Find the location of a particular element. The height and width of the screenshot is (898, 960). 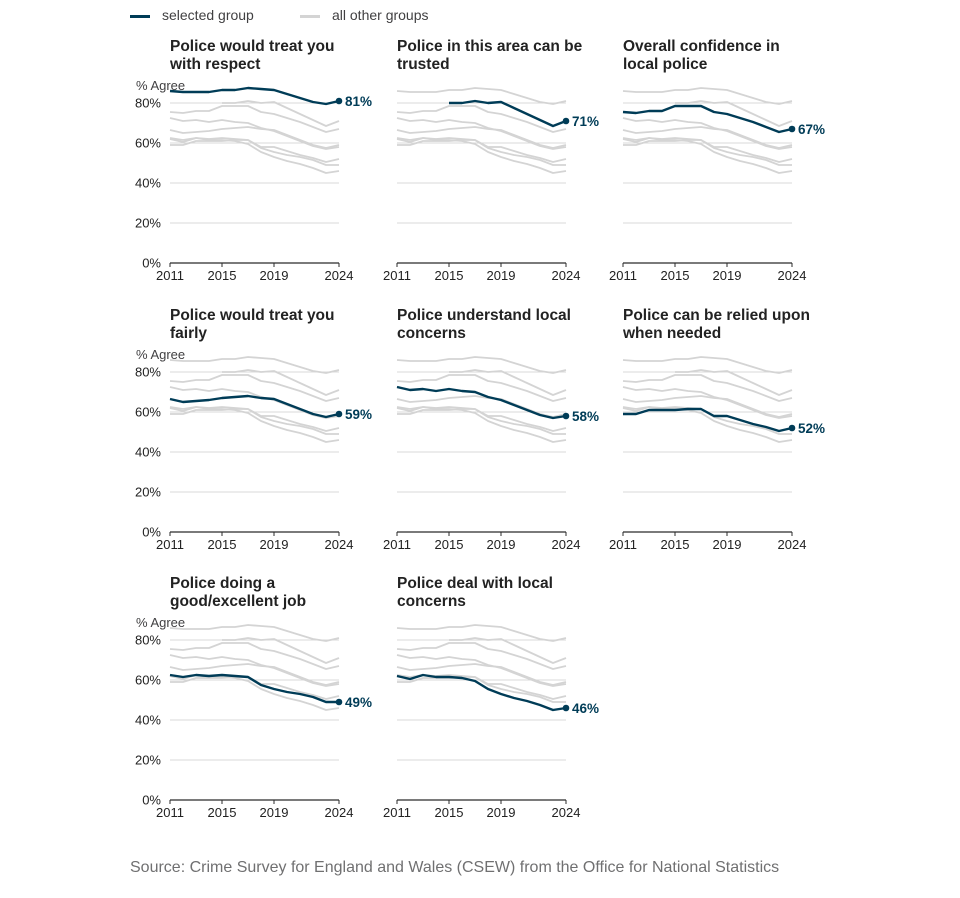

end-value-label: 71% is located at coordinates (585, 121).